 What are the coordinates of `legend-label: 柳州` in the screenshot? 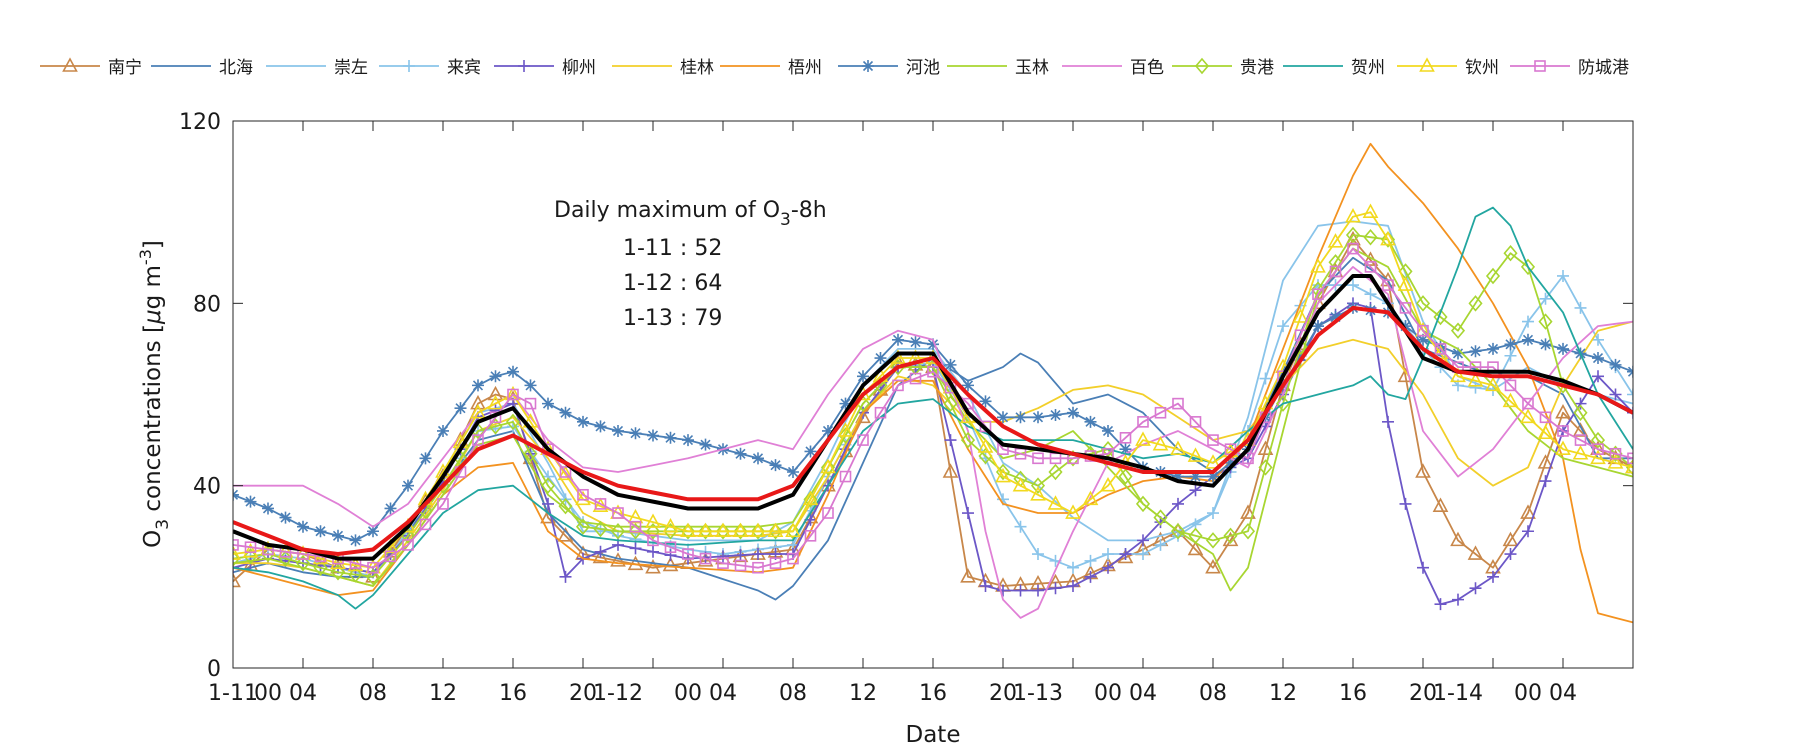 It's located at (579, 68).